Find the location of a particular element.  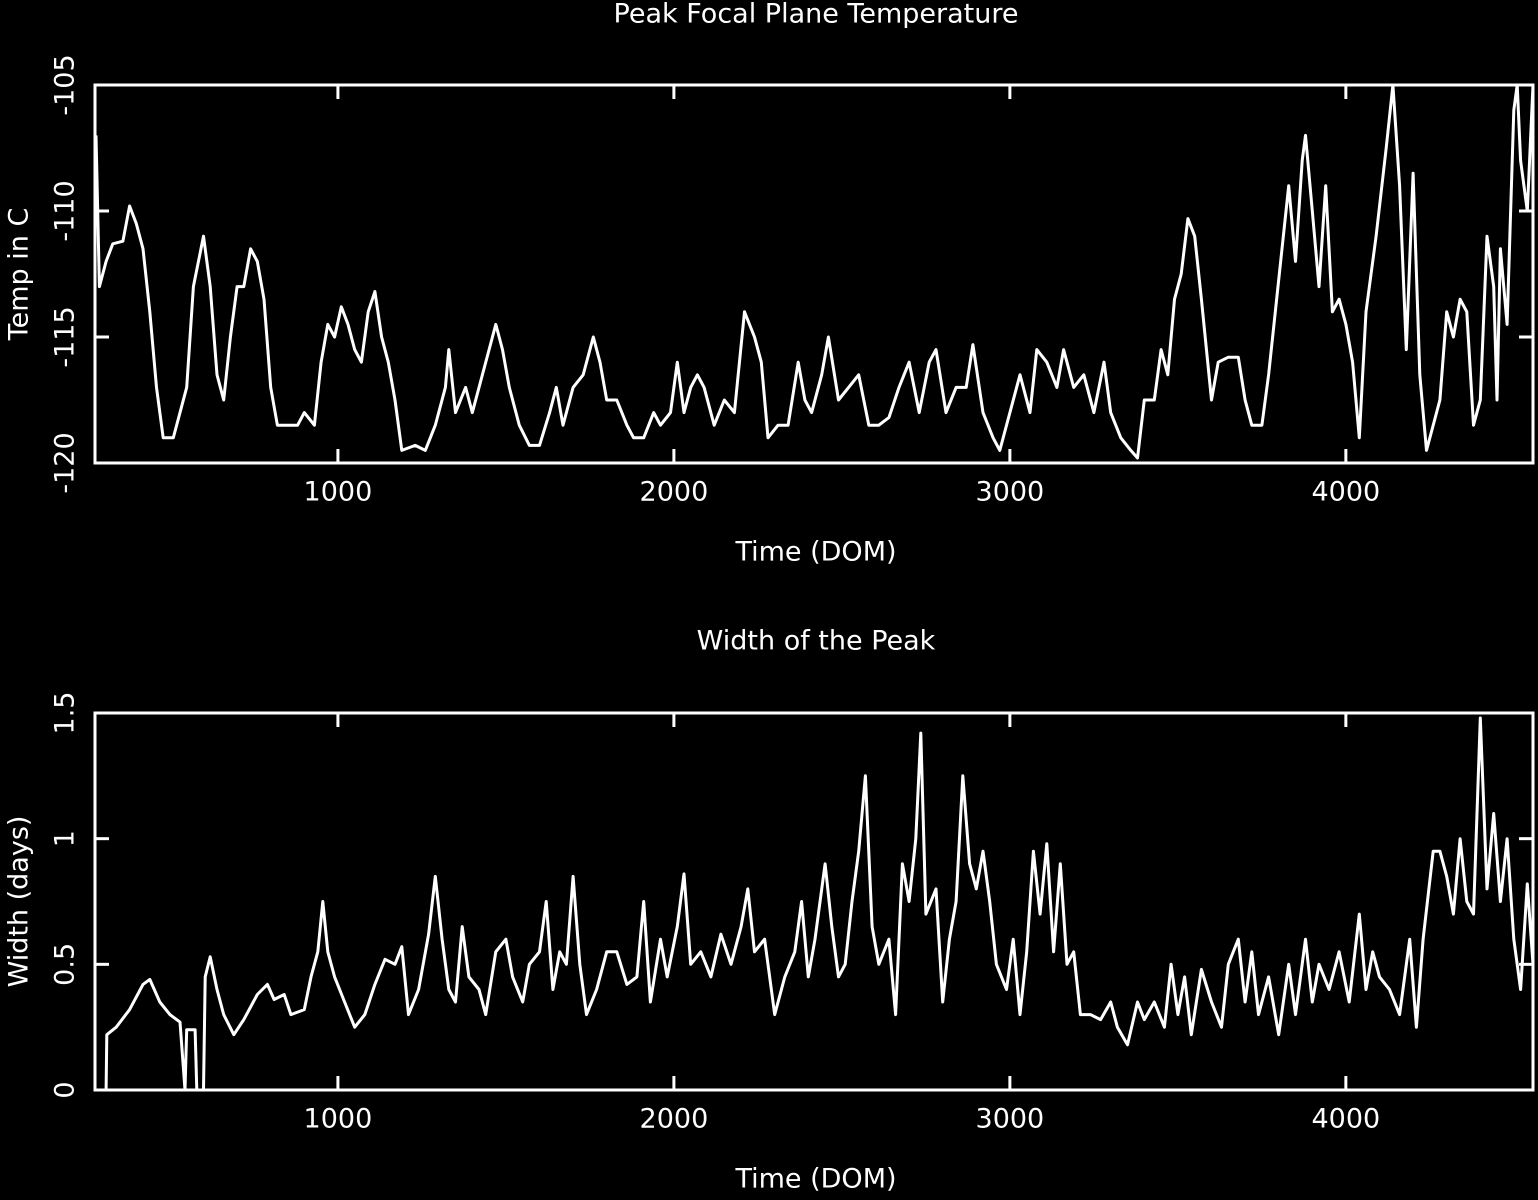

chart-title: Width of the Peak is located at coordinates (816, 641).